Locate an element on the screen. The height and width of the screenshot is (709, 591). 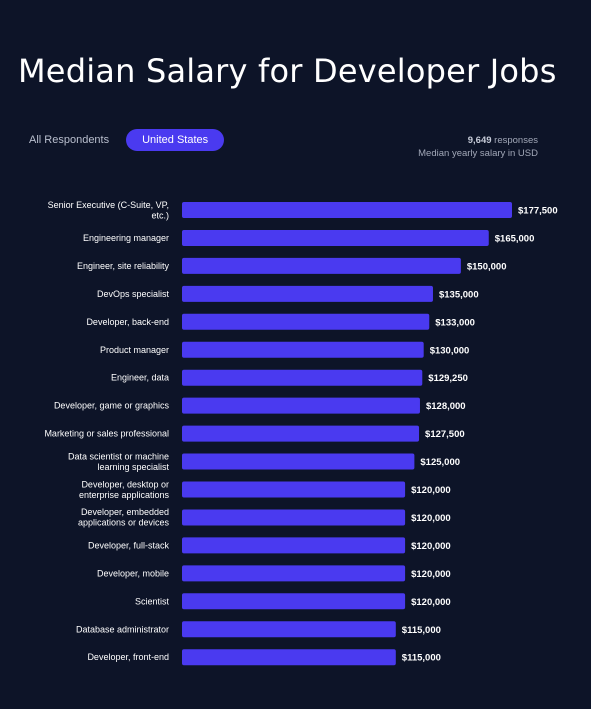
category-label: Senior Executive (C-Suite, VP, etc.) is located at coordinates (108, 210).